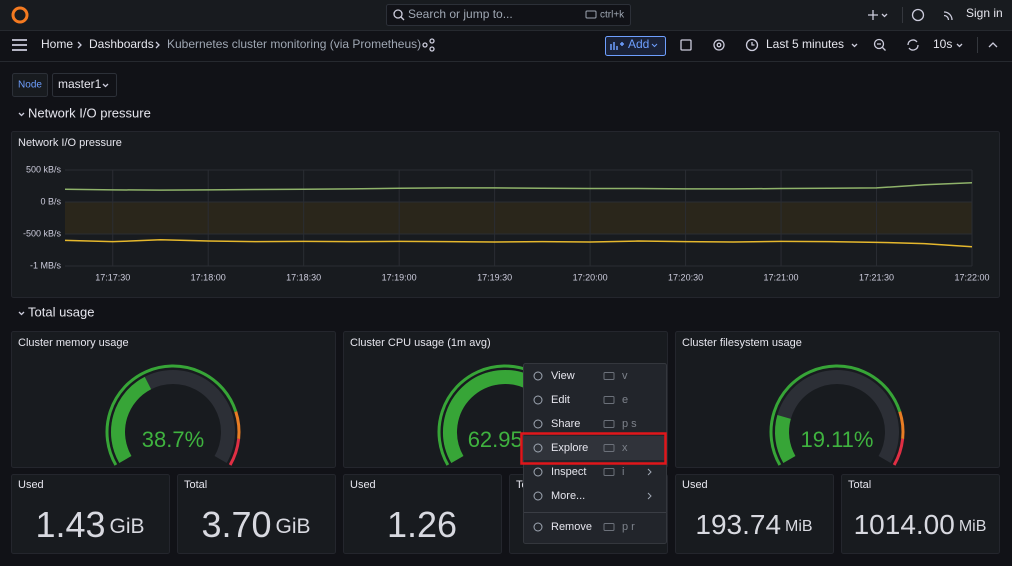  I want to click on x-tick-label: 17:19:00, so click(399, 277).